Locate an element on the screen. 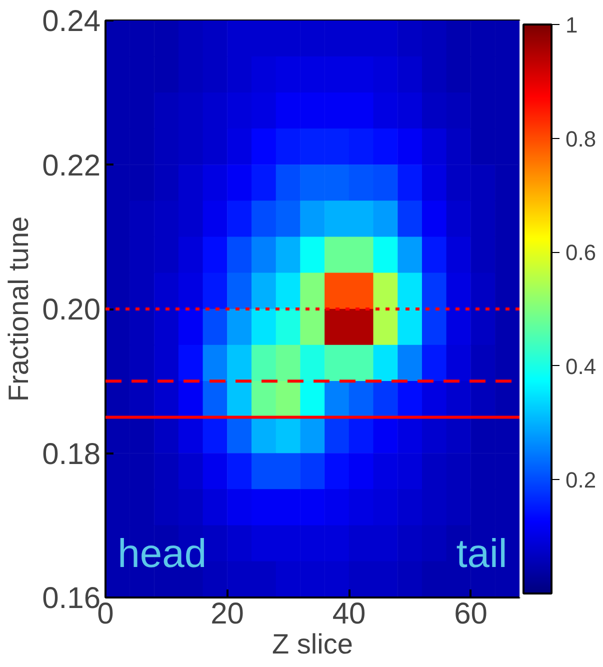  y-tick-label: 0.18 is located at coordinates (71, 454).